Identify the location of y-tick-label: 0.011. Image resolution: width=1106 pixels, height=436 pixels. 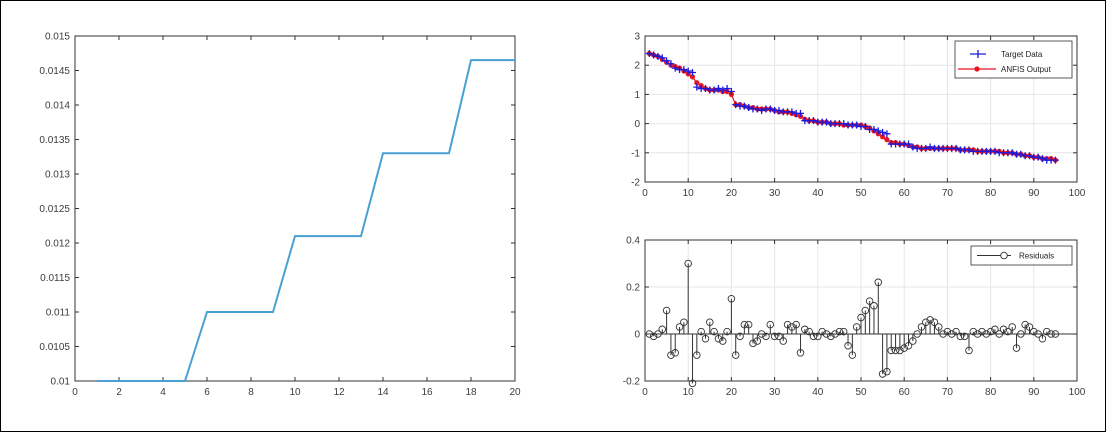
(58, 313).